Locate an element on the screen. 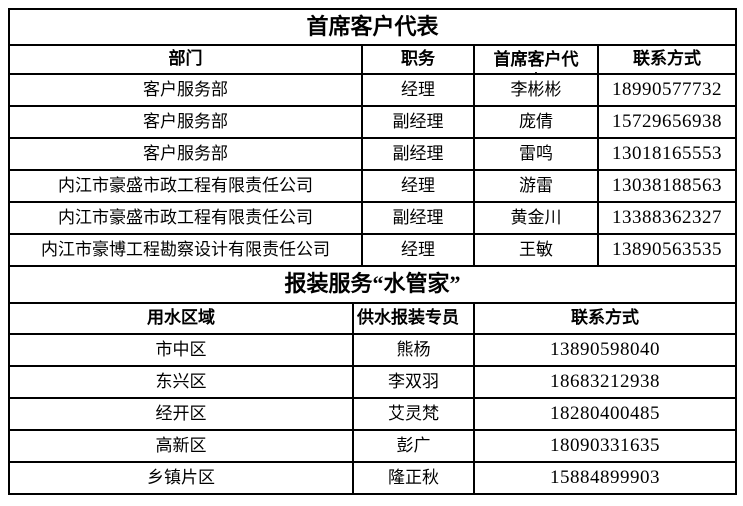  phone-cell: 13890598040 is located at coordinates (605, 350).